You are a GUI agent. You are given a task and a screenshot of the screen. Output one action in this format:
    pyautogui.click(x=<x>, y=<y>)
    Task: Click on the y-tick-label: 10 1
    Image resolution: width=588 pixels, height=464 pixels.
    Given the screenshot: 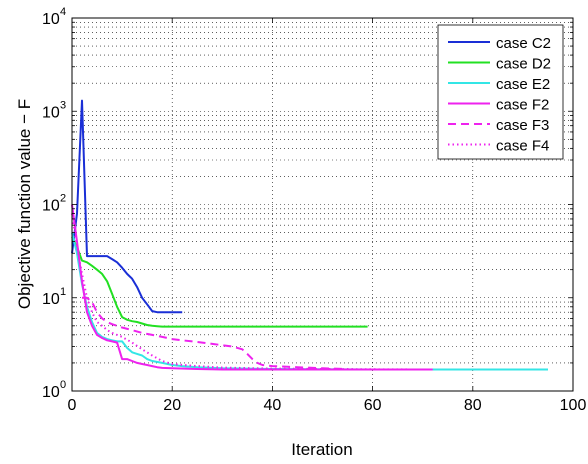 What is the action you would take?
    pyautogui.click(x=54, y=297)
    